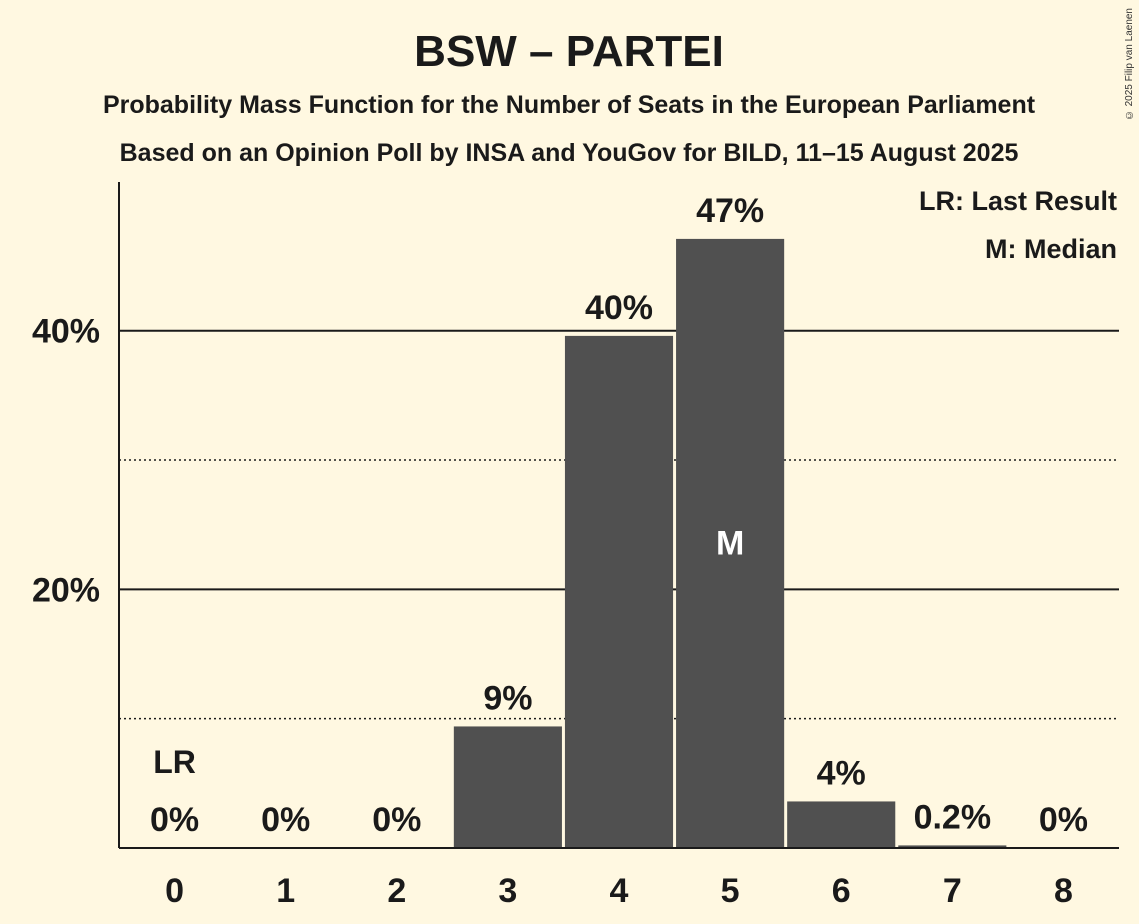  What do you see at coordinates (507, 698) in the screenshot?
I see `data-label-3: 9%` at bounding box center [507, 698].